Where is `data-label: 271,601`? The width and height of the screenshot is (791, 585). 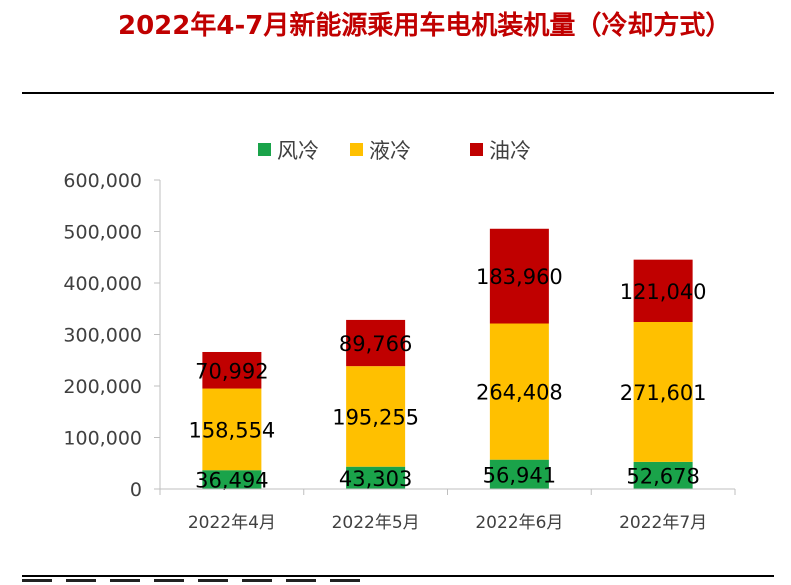
data-label: 271,601 is located at coordinates (663, 393).